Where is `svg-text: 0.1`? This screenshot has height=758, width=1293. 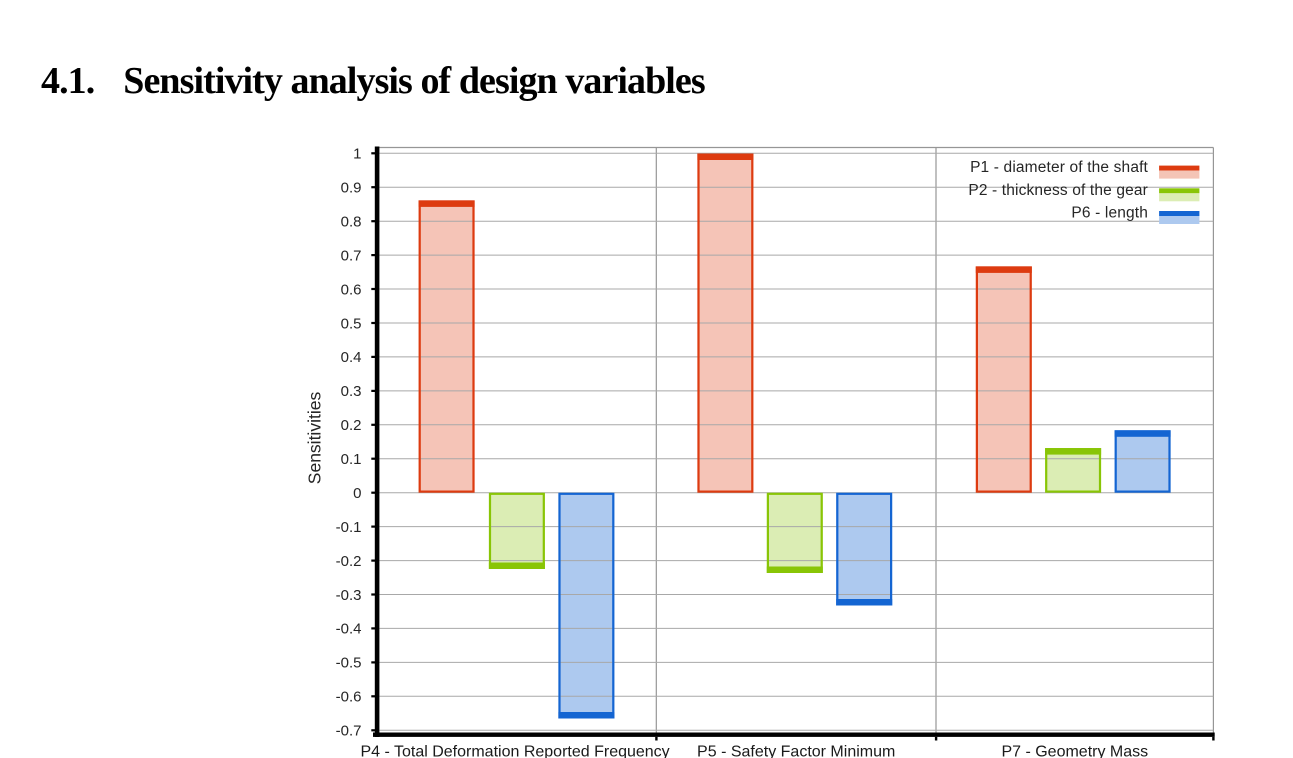
svg-text: 0.1 is located at coordinates (351, 459).